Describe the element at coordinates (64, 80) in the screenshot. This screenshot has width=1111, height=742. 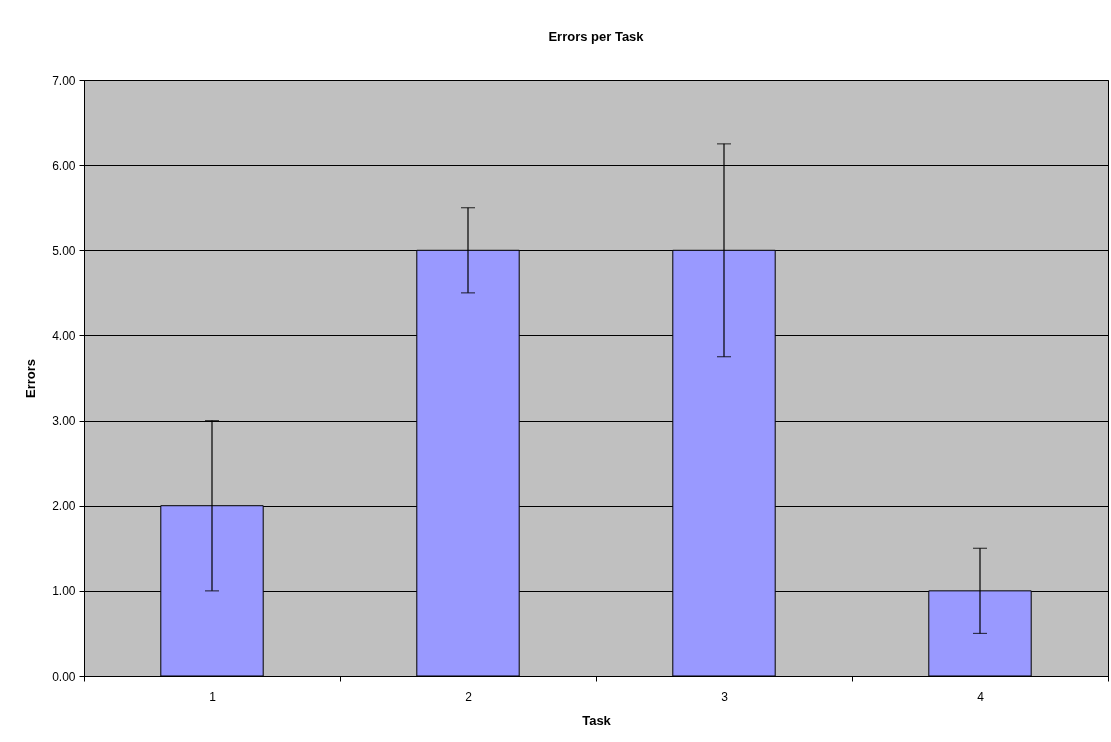
I see `y-tick-label: 7.00` at that location.